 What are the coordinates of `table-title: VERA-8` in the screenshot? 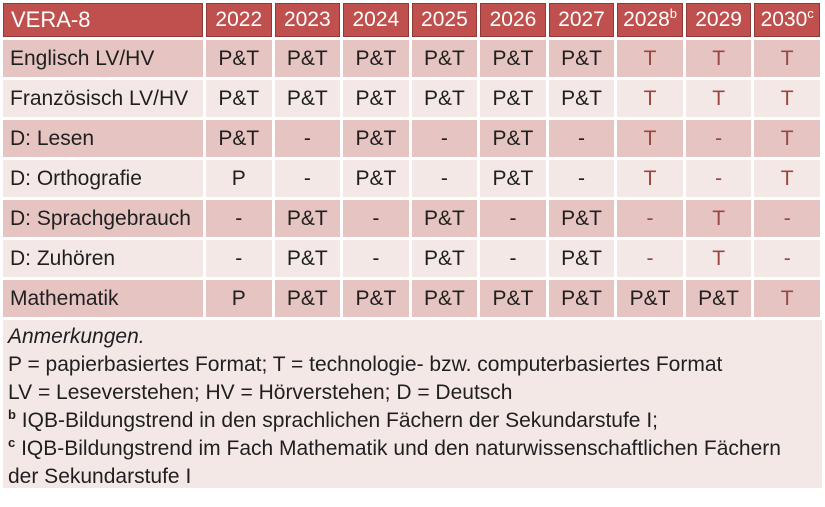 It's located at (51, 19).